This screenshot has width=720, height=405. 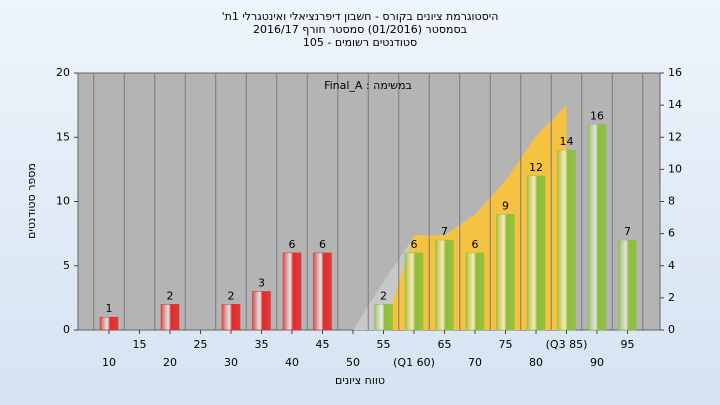 I want to click on y-tick-label: 10, so click(x=63, y=201).